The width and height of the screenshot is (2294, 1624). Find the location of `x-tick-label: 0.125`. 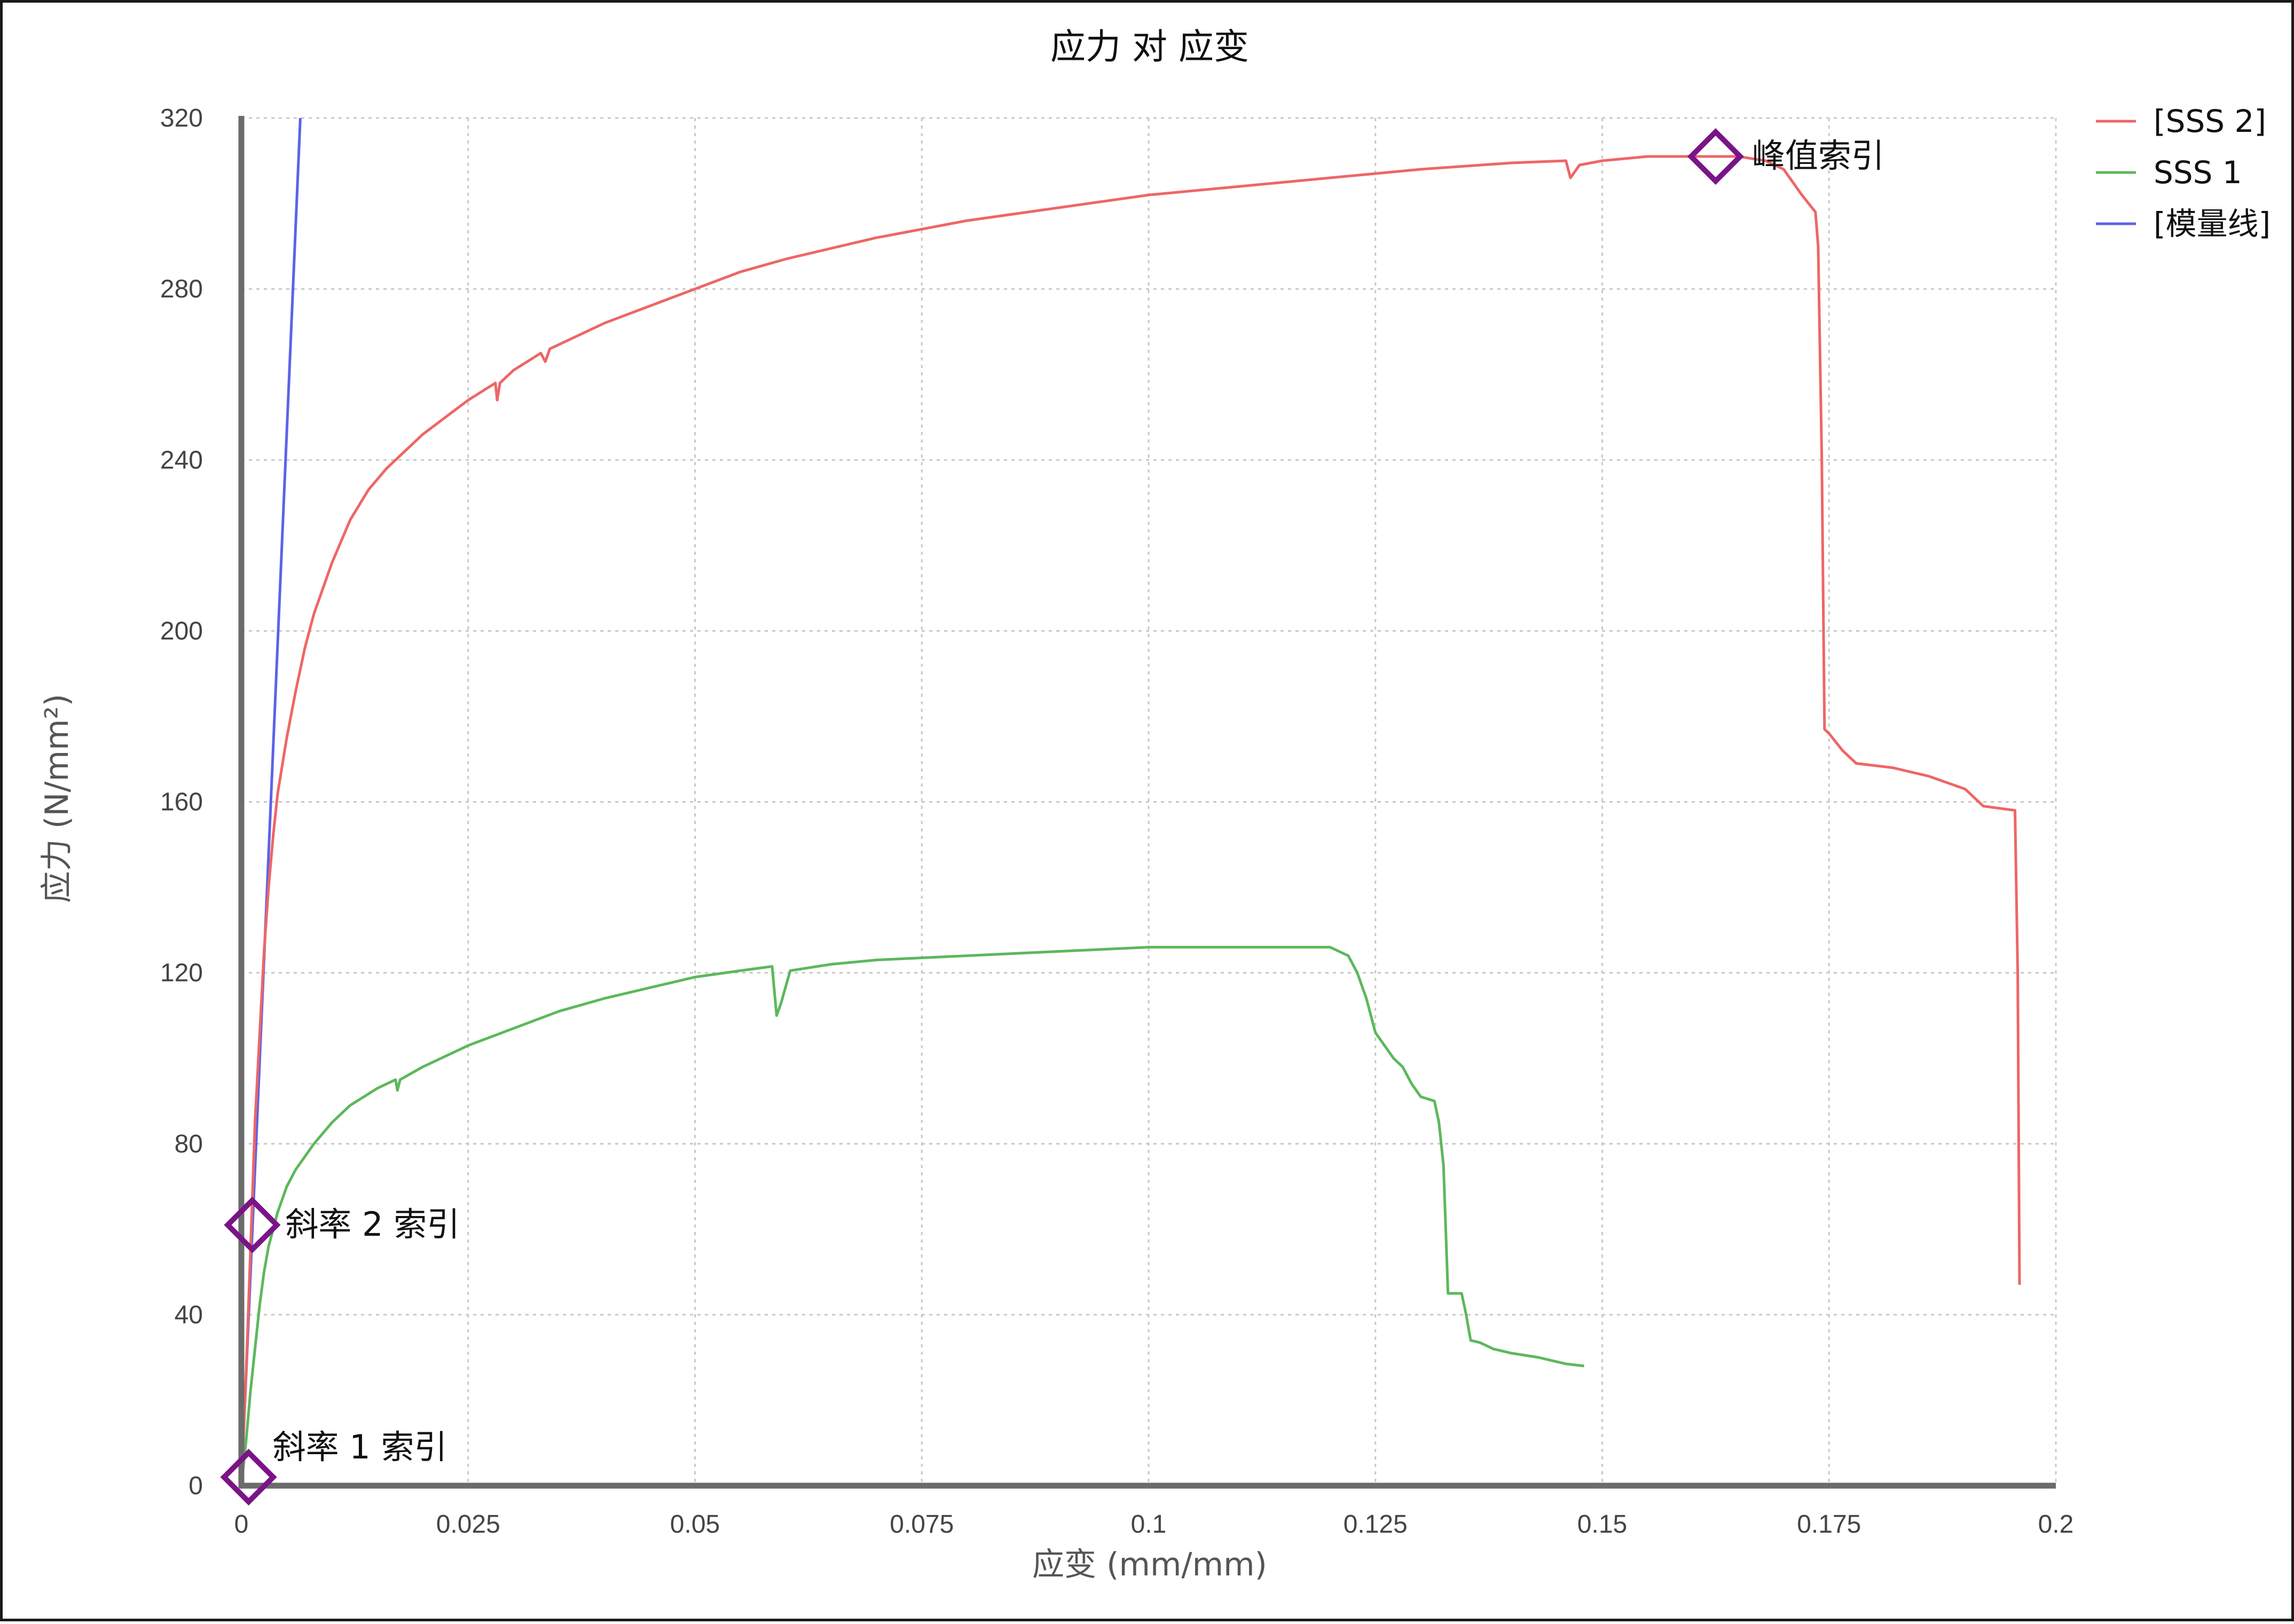

x-tick-label: 0.125 is located at coordinates (1376, 1524).